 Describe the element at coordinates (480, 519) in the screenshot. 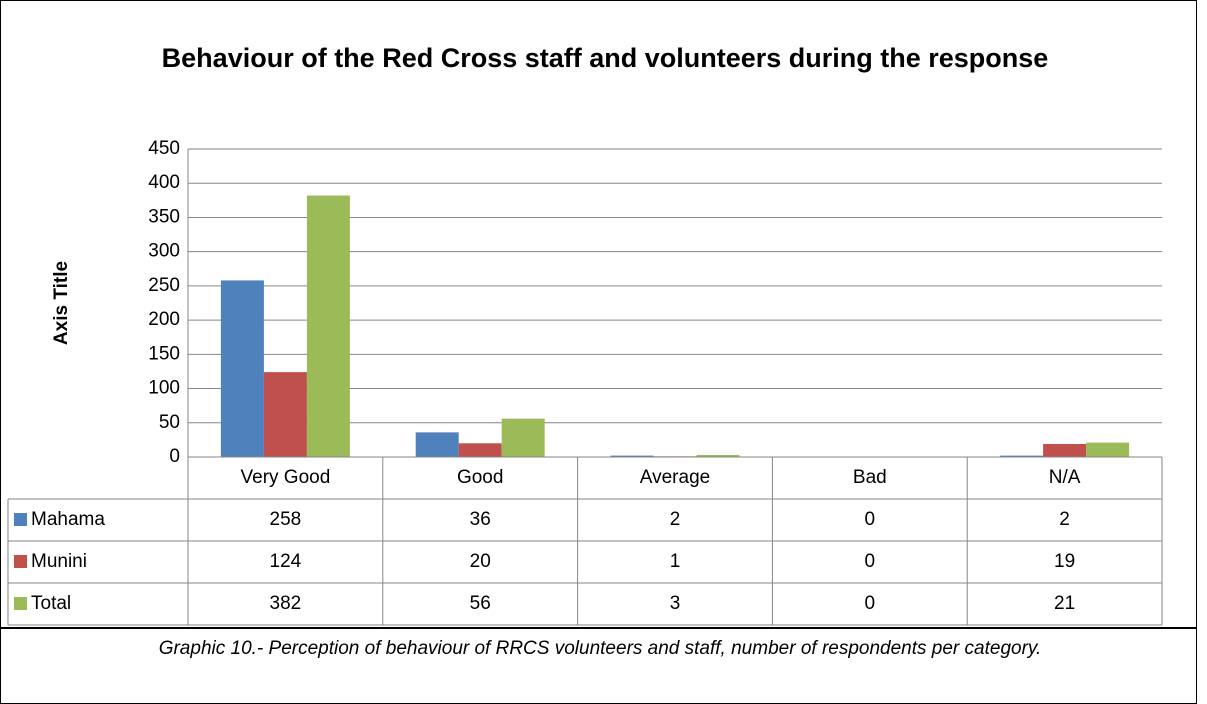

I see `table-cell: 36` at that location.